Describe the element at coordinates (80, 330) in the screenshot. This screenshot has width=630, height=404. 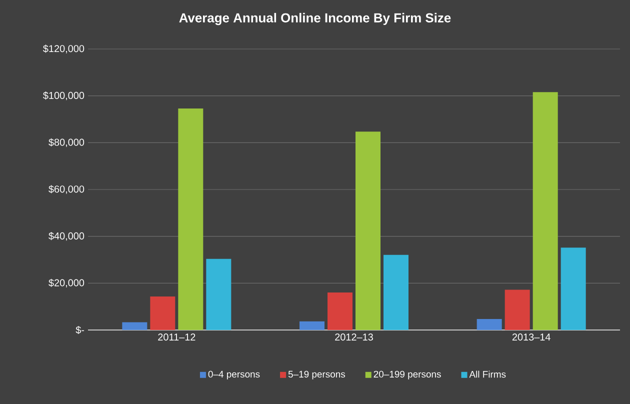
I see `y-tick-label: $-` at that location.